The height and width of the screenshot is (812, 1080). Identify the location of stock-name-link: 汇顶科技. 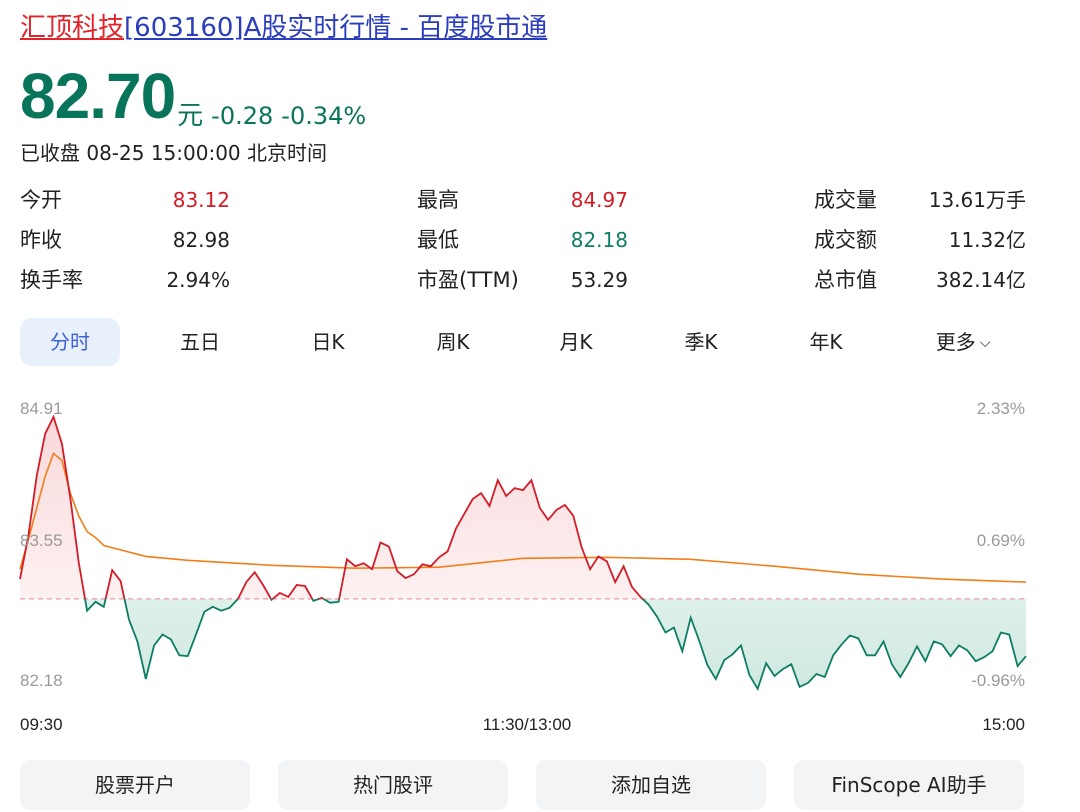
(72, 28).